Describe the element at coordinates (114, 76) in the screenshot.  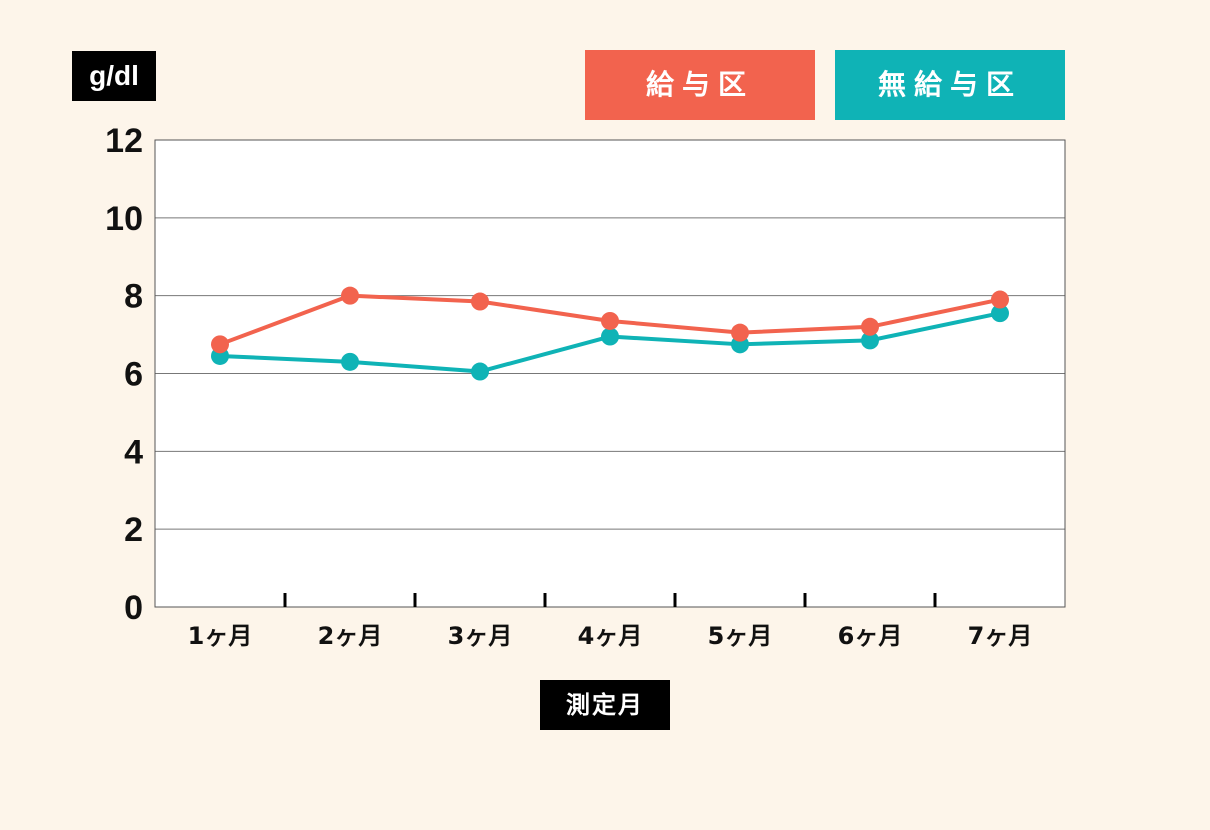
I see `y-axis-unit-label: g/dl` at that location.